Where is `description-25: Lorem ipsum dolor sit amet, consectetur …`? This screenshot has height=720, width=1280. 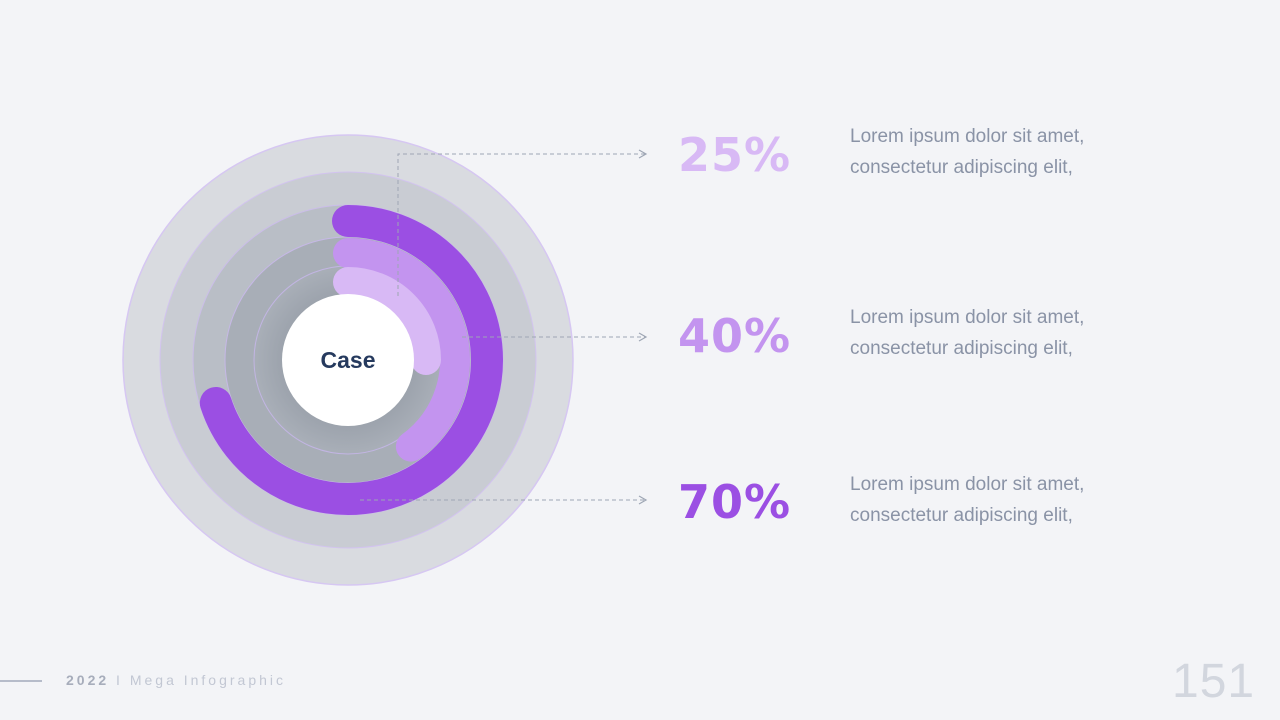
description-25: Lorem ipsum dolor sit amet, consectetur … is located at coordinates (1000, 152).